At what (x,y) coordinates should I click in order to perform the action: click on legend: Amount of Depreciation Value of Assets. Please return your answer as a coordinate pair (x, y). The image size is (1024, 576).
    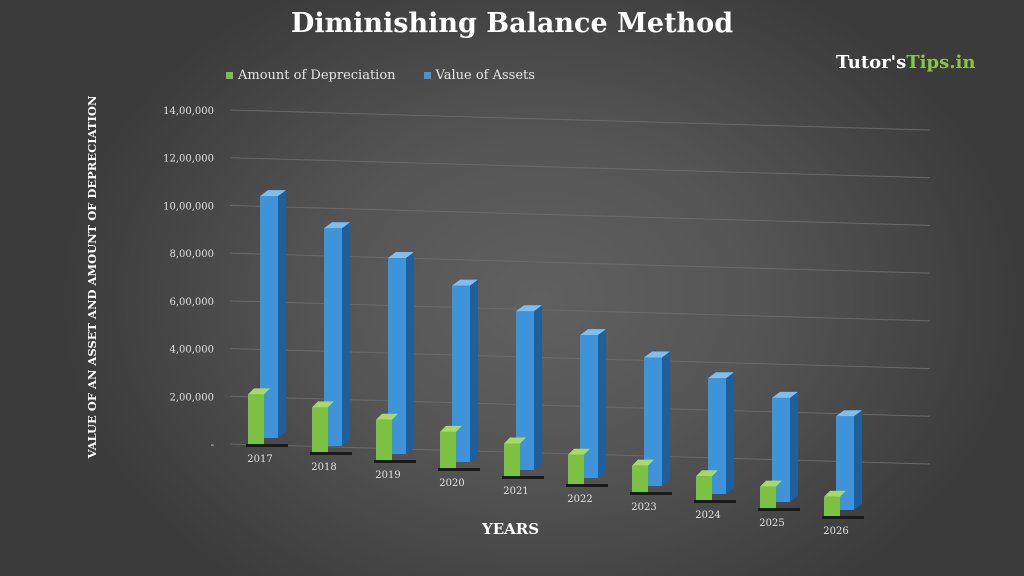
    Looking at the image, I should click on (380, 75).